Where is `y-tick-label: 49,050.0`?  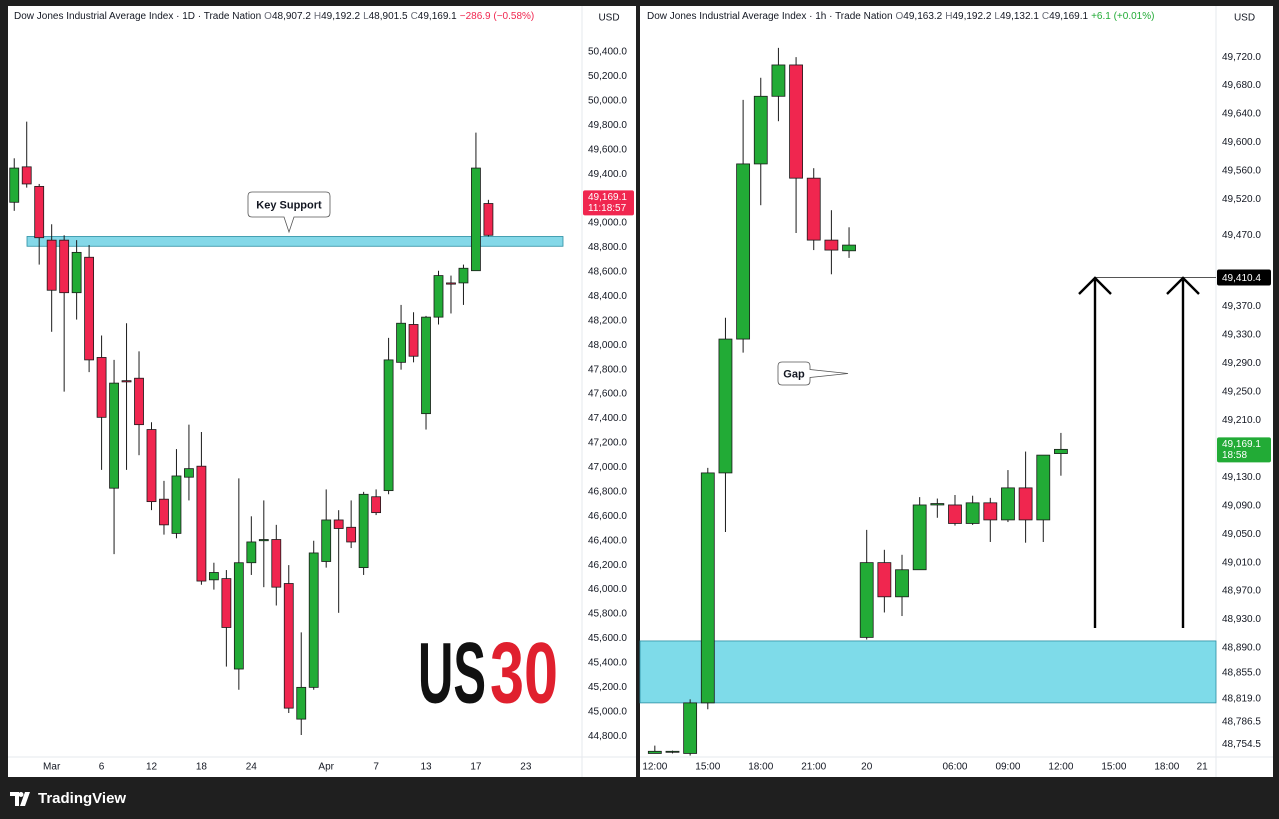 y-tick-label: 49,050.0 is located at coordinates (1241, 534).